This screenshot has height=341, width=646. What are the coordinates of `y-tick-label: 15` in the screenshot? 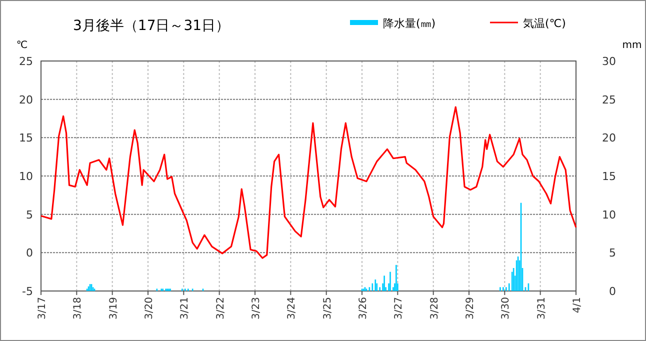 It's located at (26, 138).